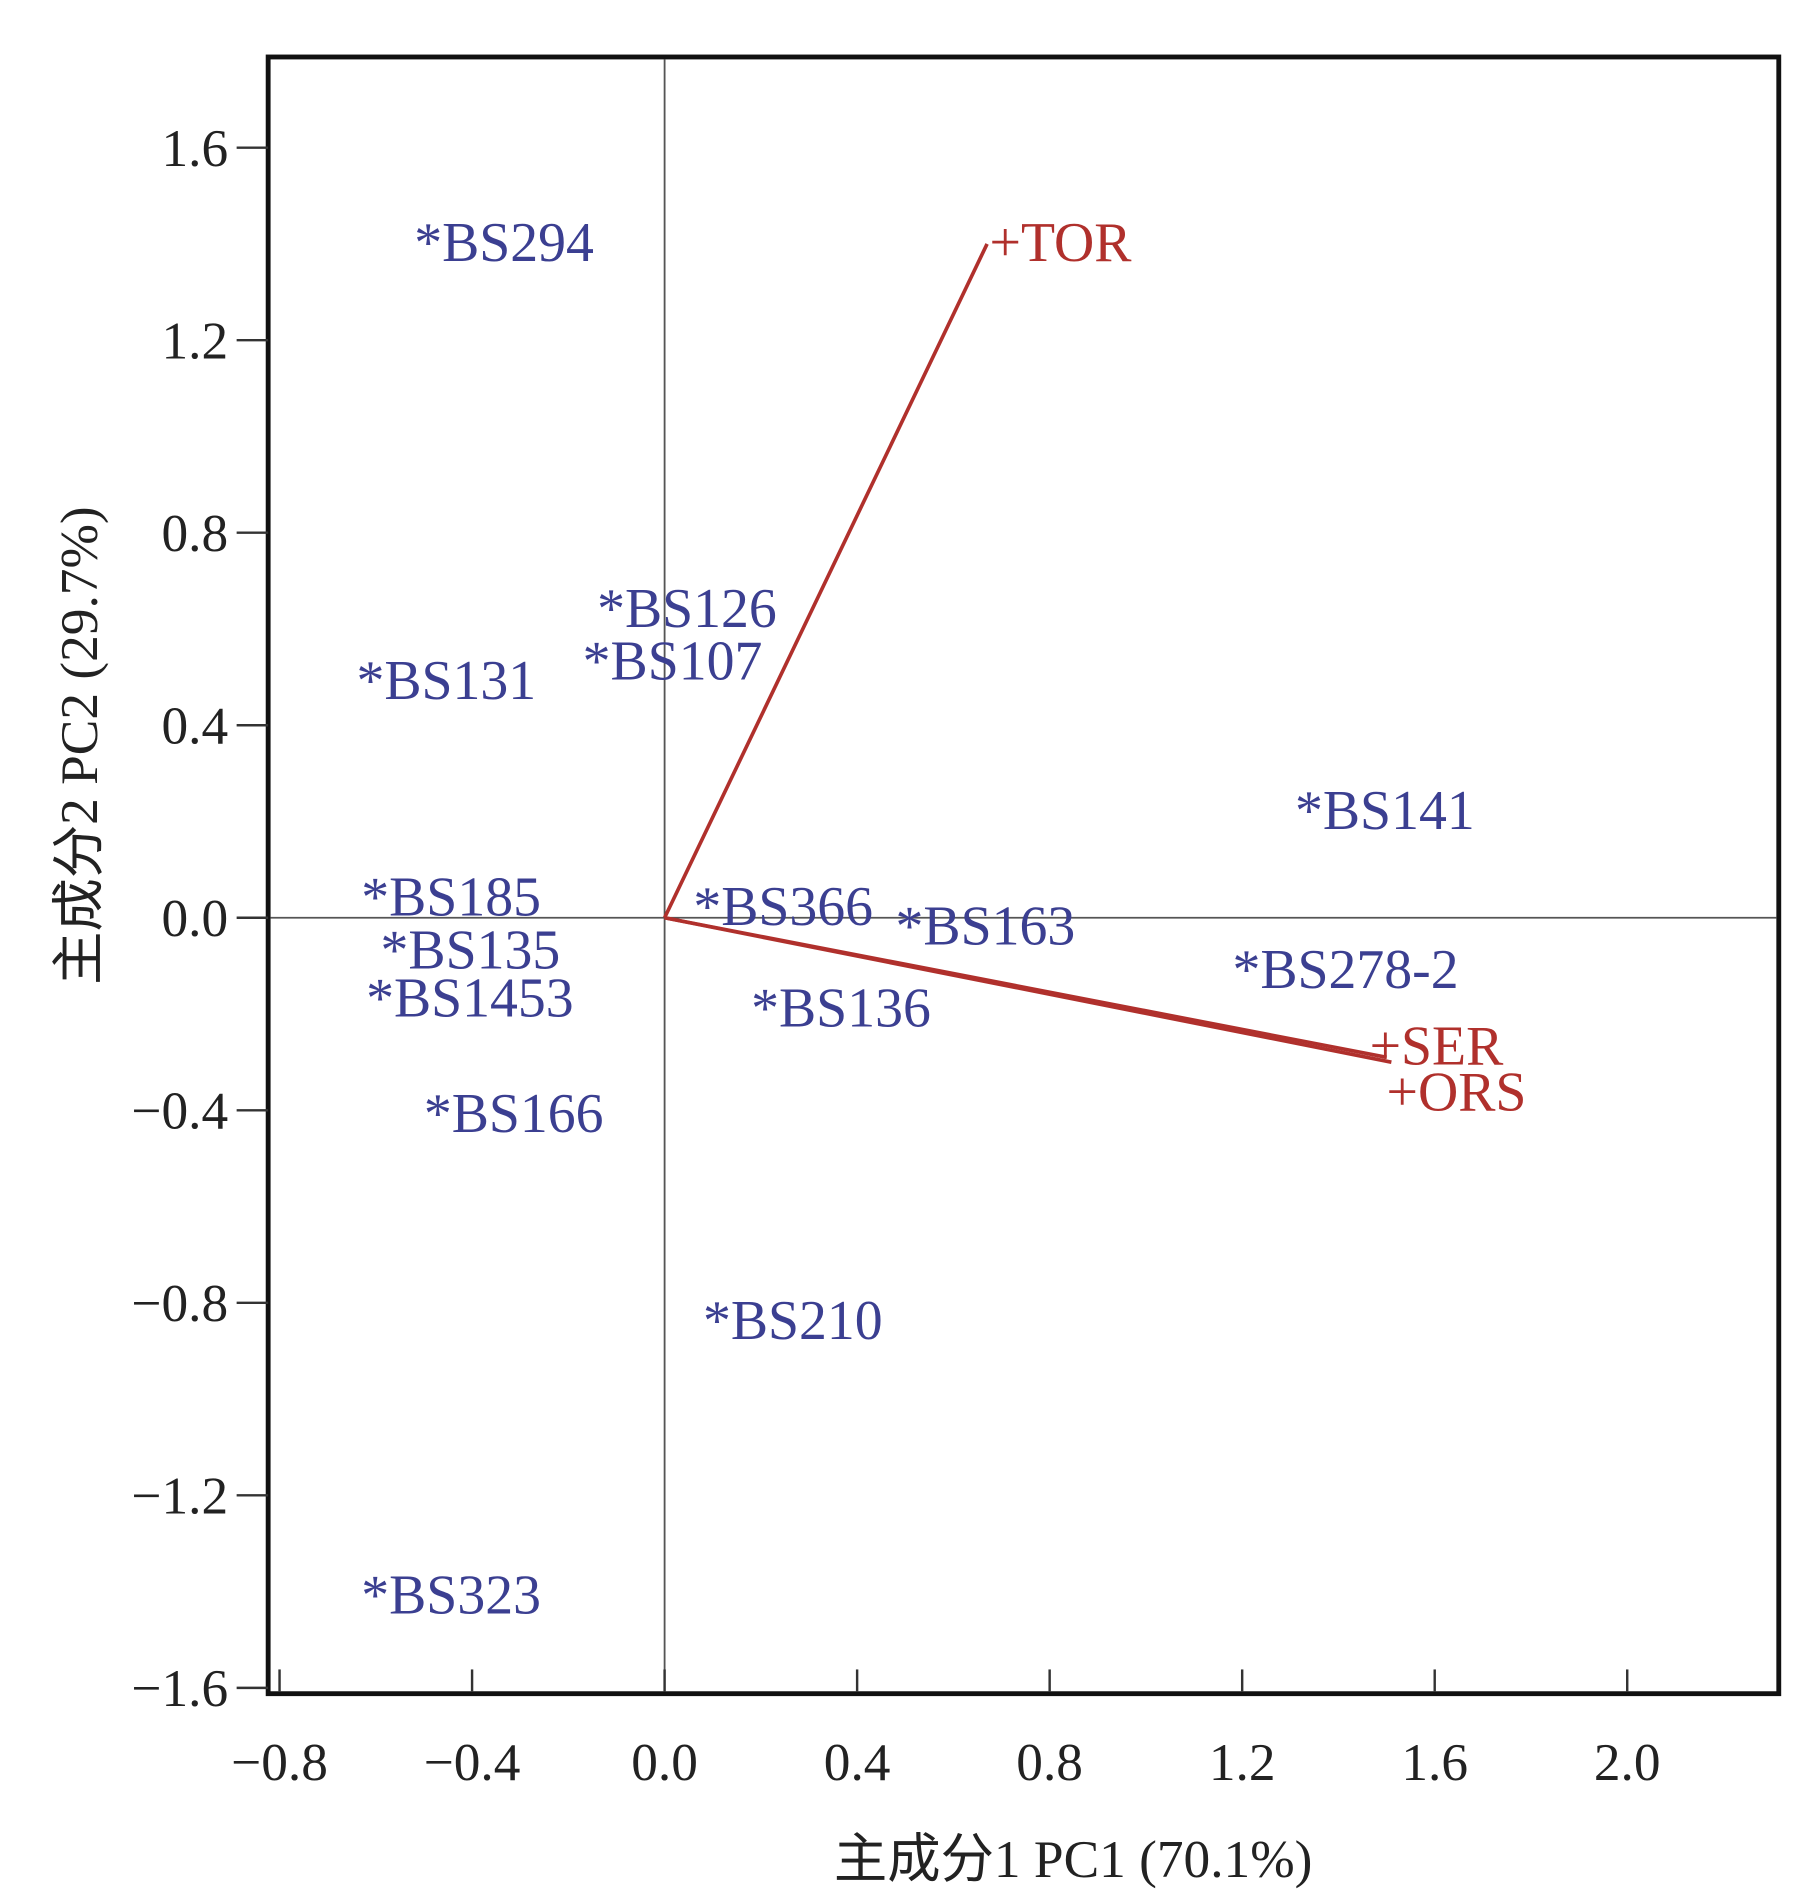 This screenshot has width=1819, height=1901. What do you see at coordinates (446, 681) in the screenshot?
I see `sample-point-label: *BS131` at bounding box center [446, 681].